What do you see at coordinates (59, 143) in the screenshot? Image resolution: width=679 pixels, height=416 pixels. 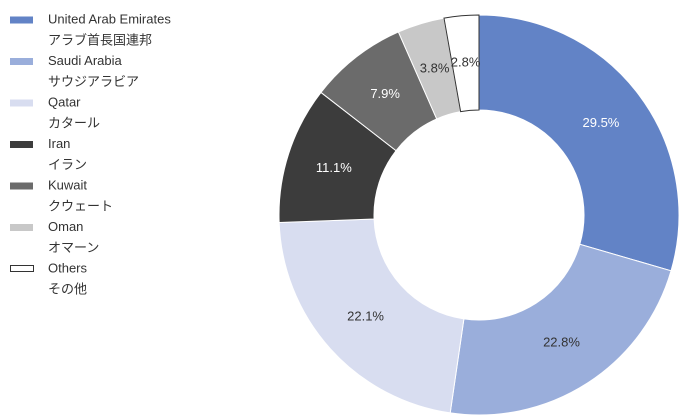 I see `legend-label: Iran` at bounding box center [59, 143].